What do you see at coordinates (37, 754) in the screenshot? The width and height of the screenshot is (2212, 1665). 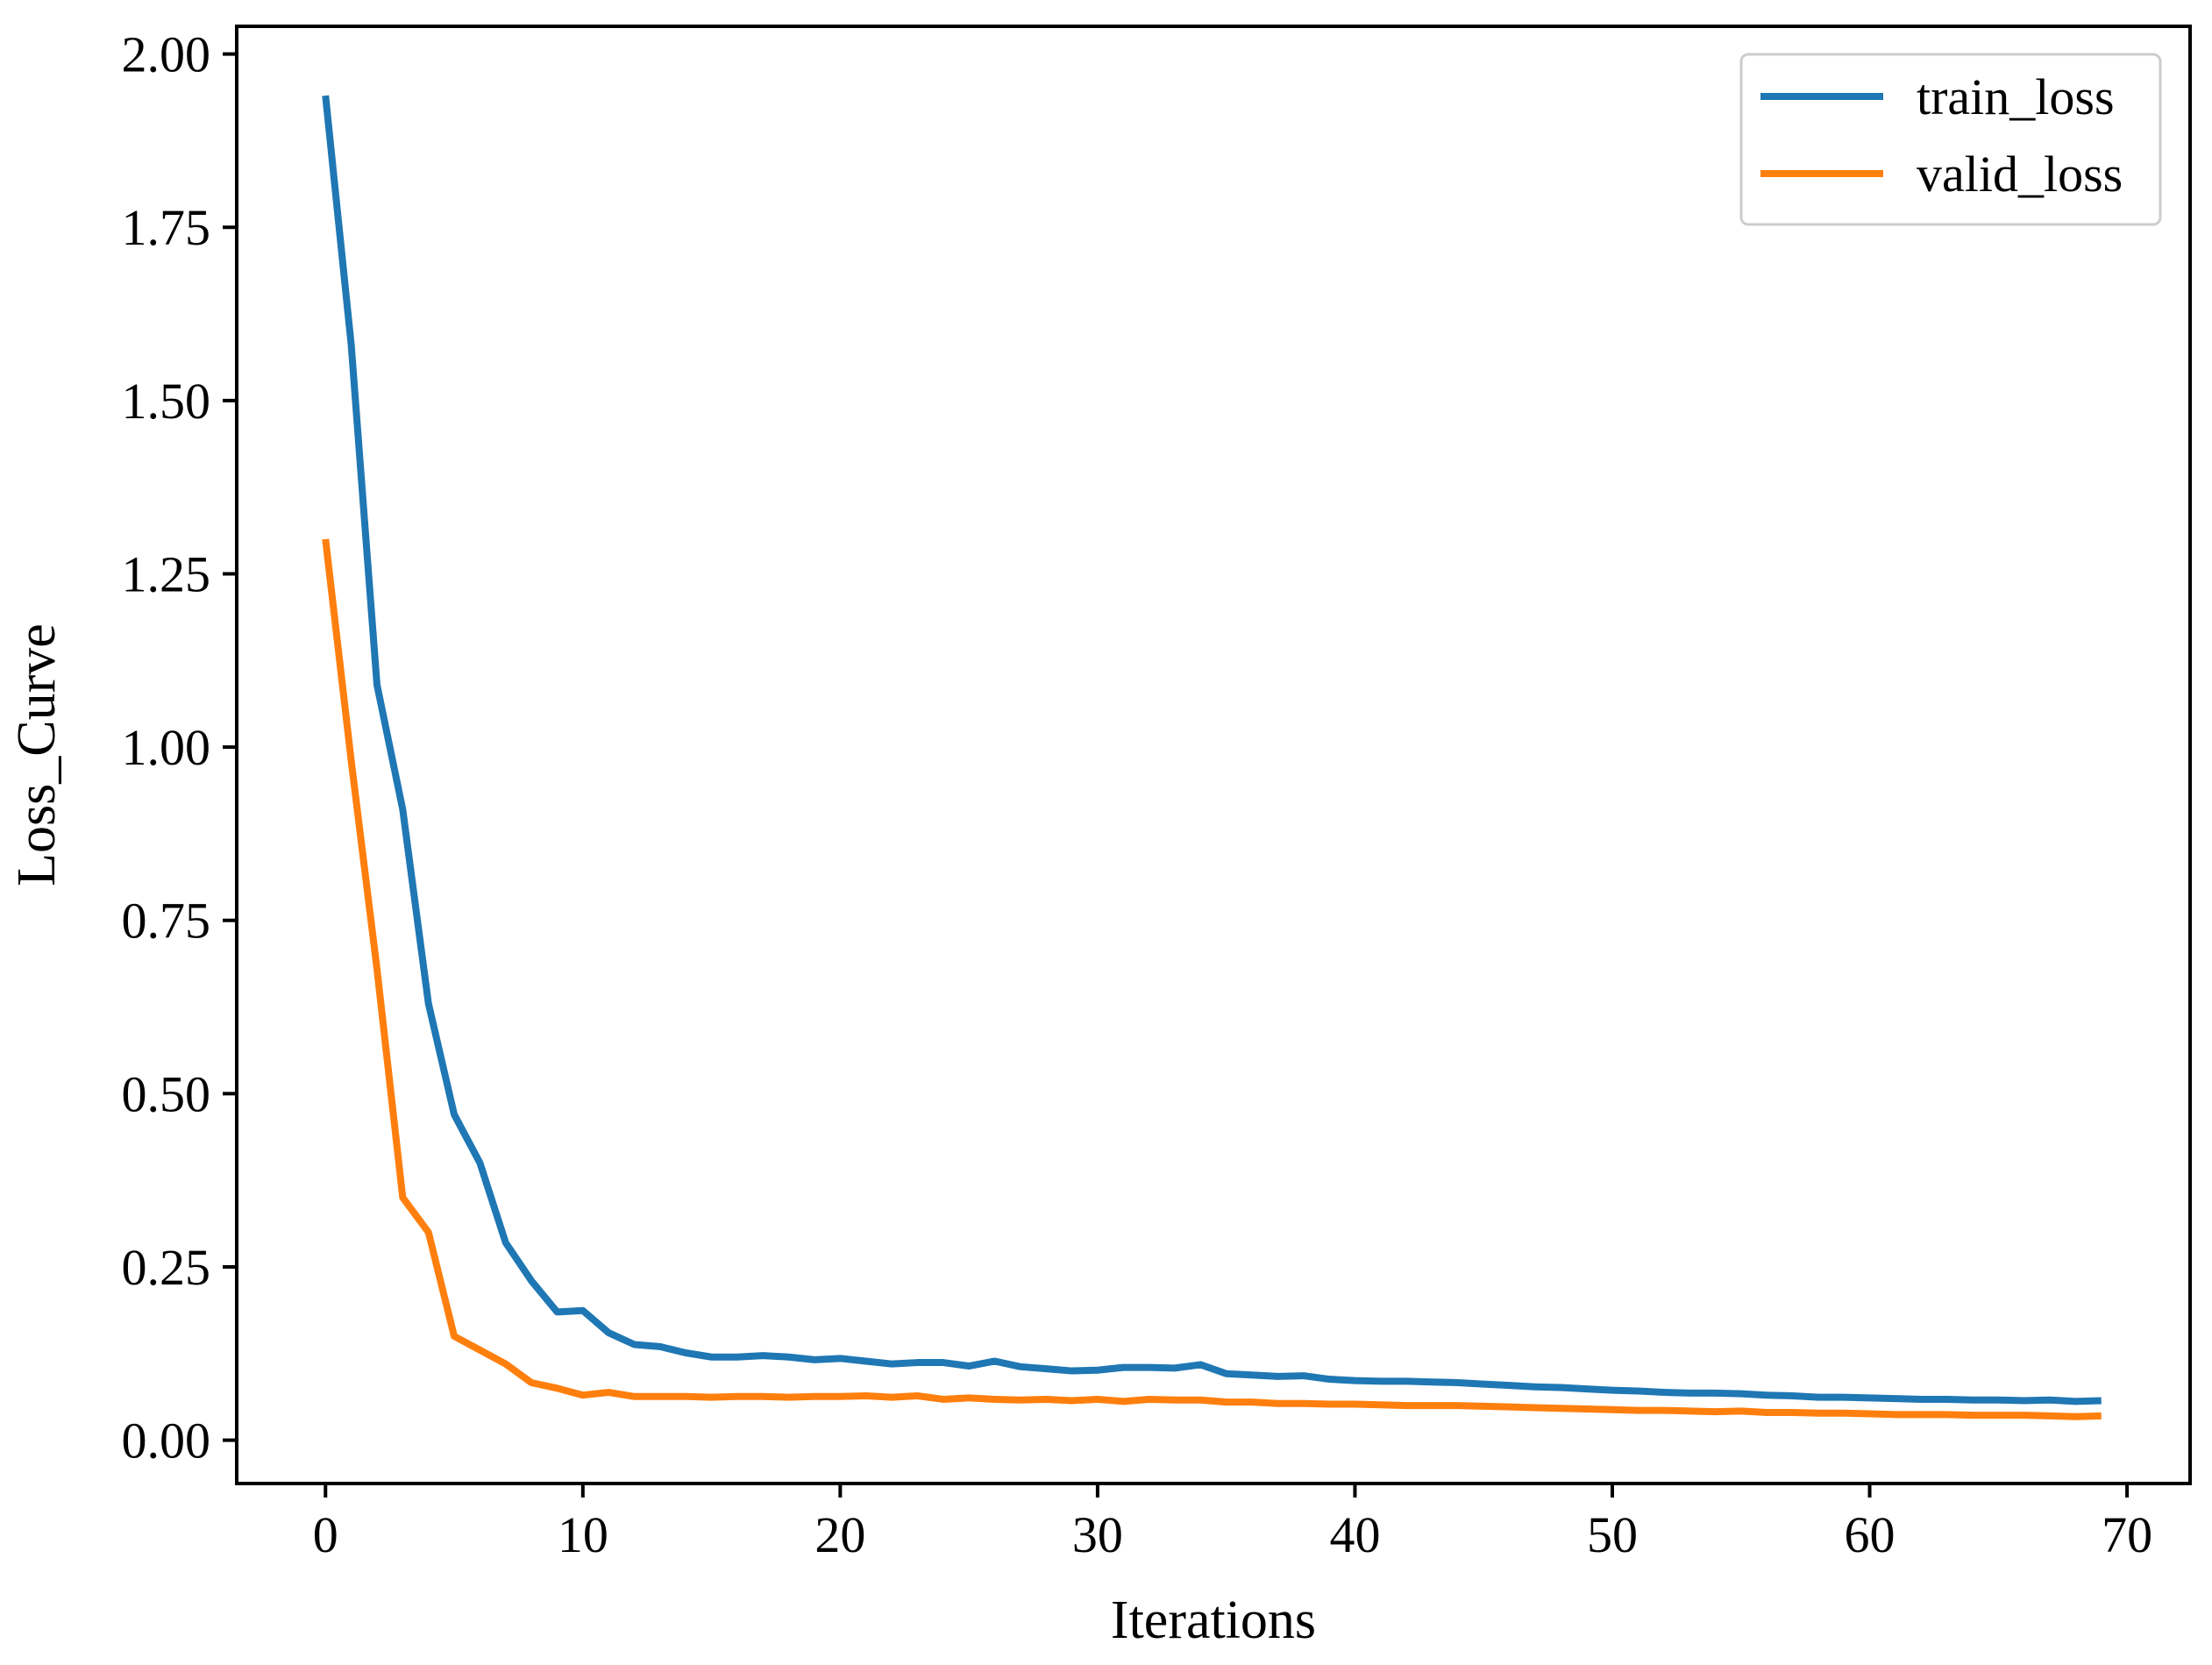 I see `y-axis-label: Loss_Curve` at bounding box center [37, 754].